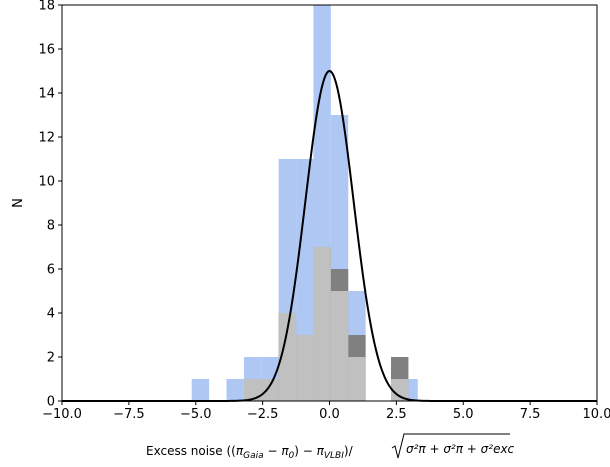  I want to click on y-tick-label: 10, so click(46, 182).